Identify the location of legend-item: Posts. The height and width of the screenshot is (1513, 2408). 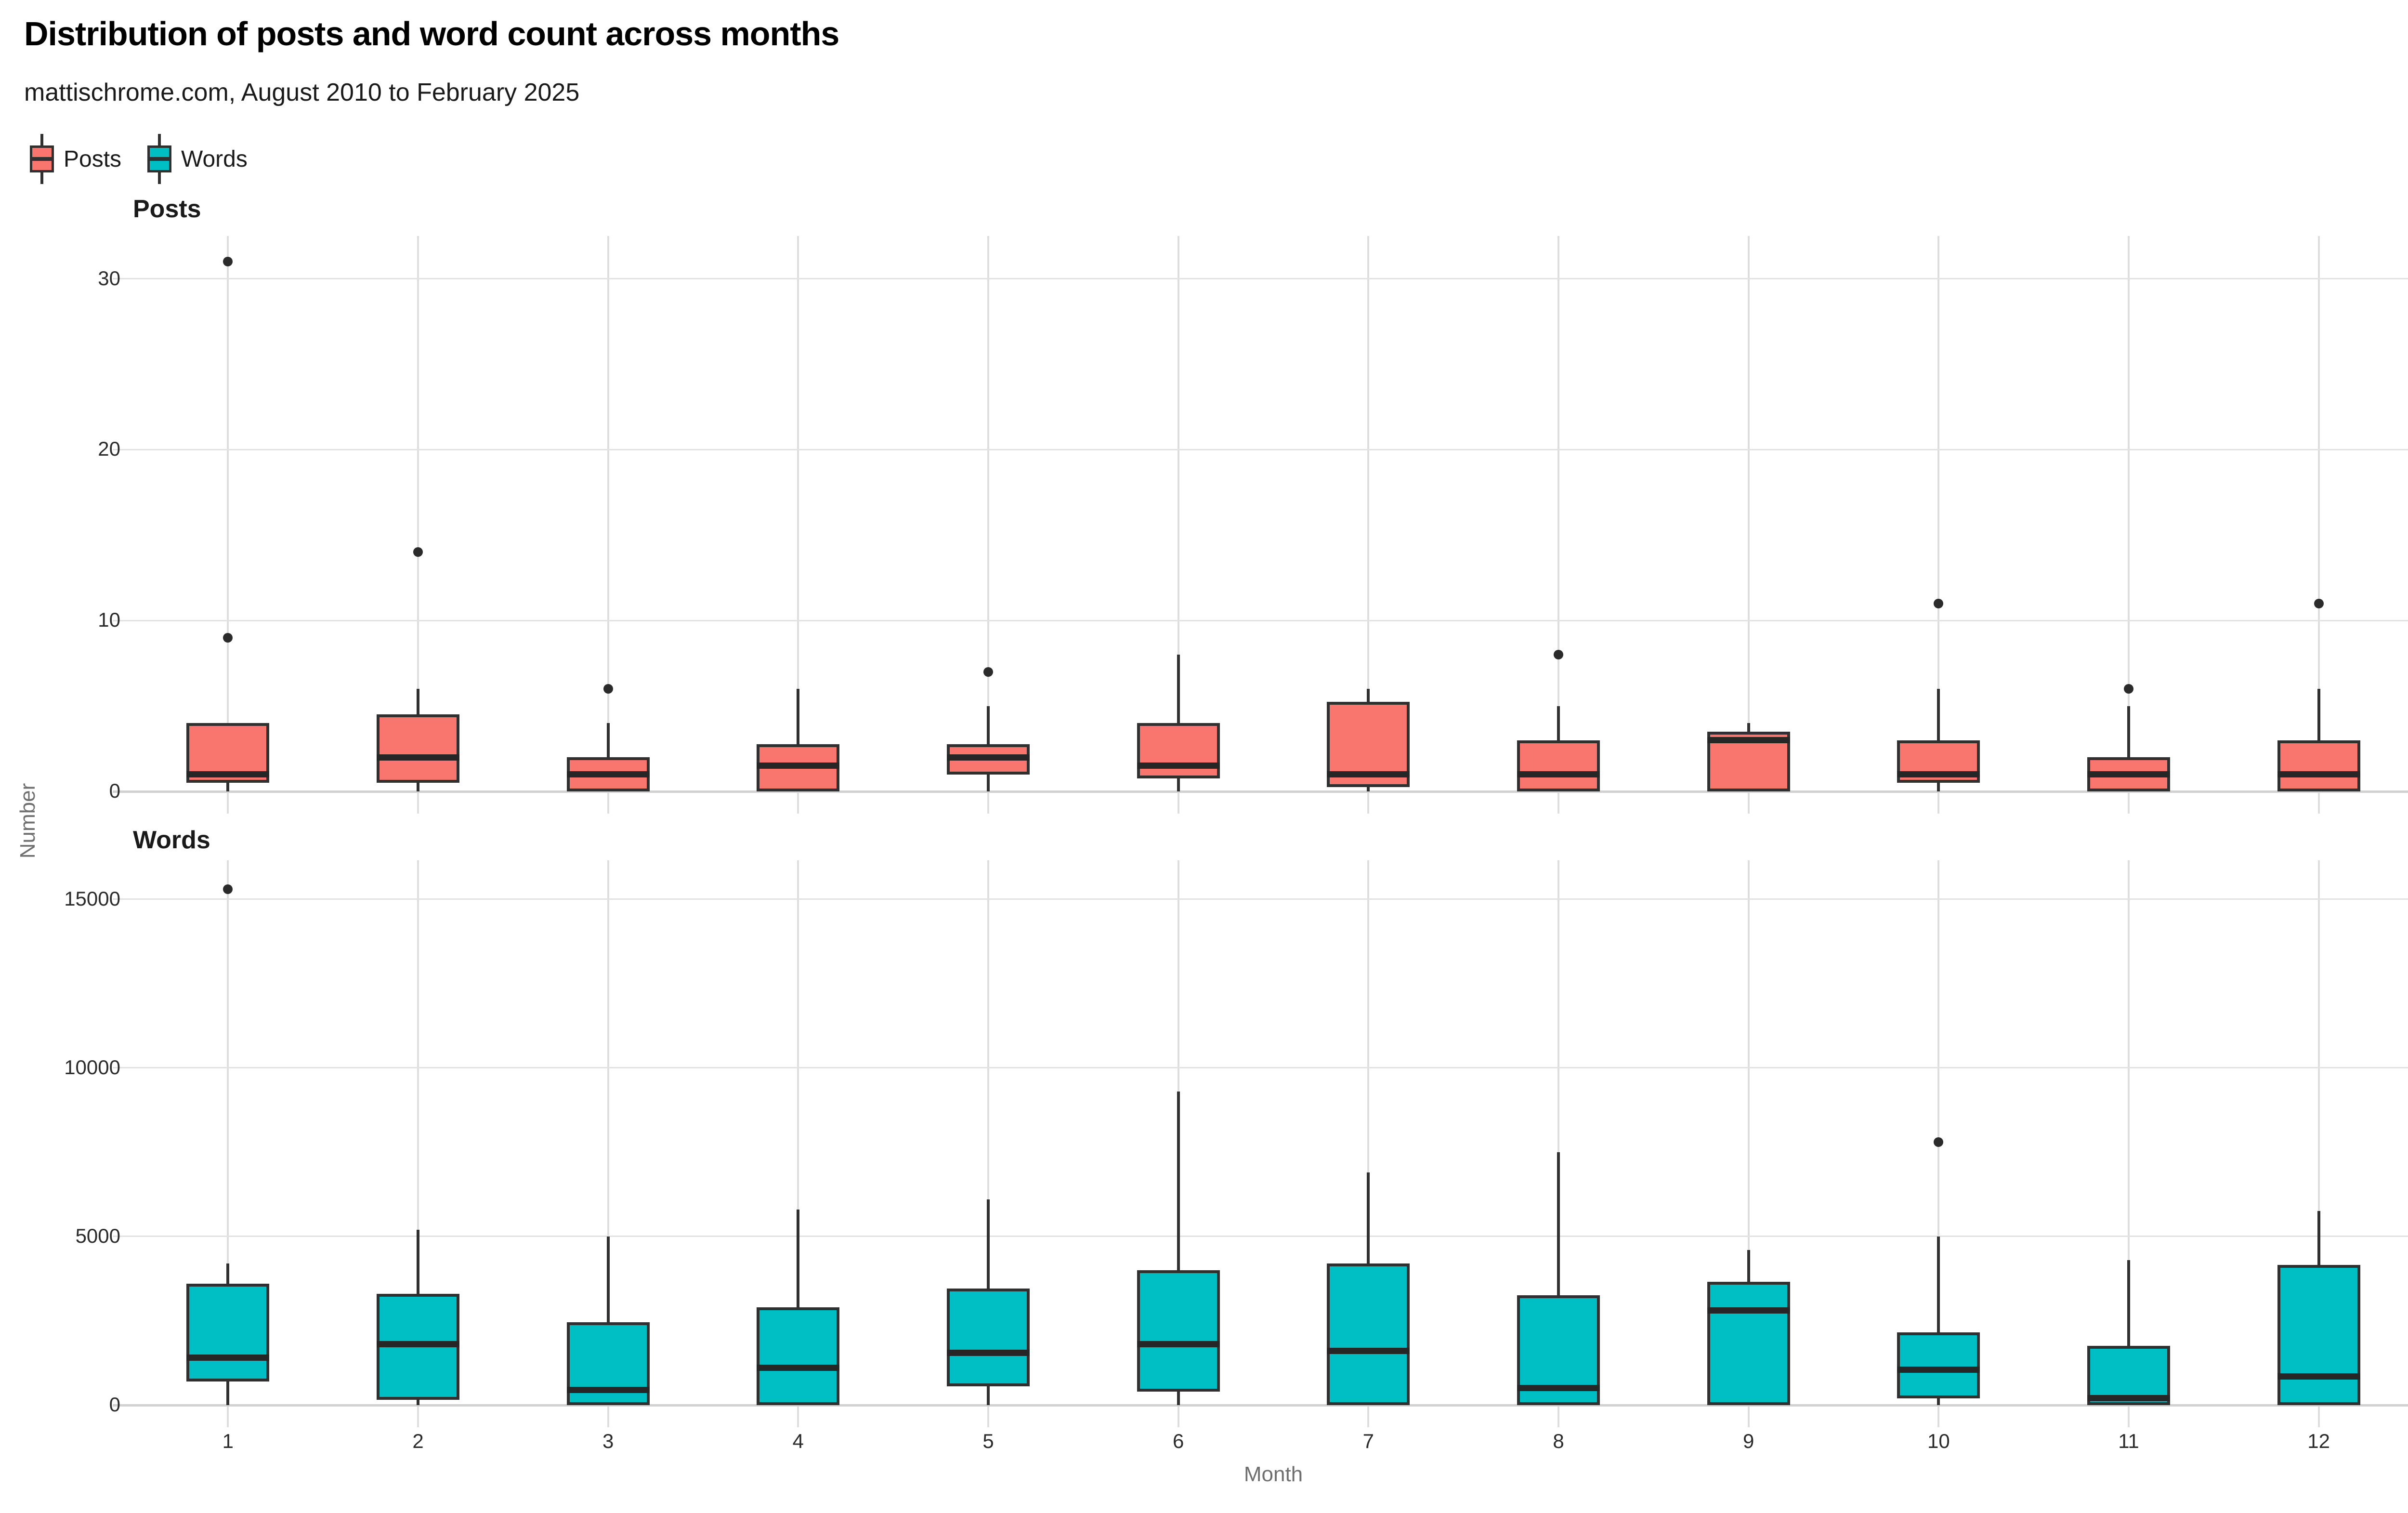
(75, 159).